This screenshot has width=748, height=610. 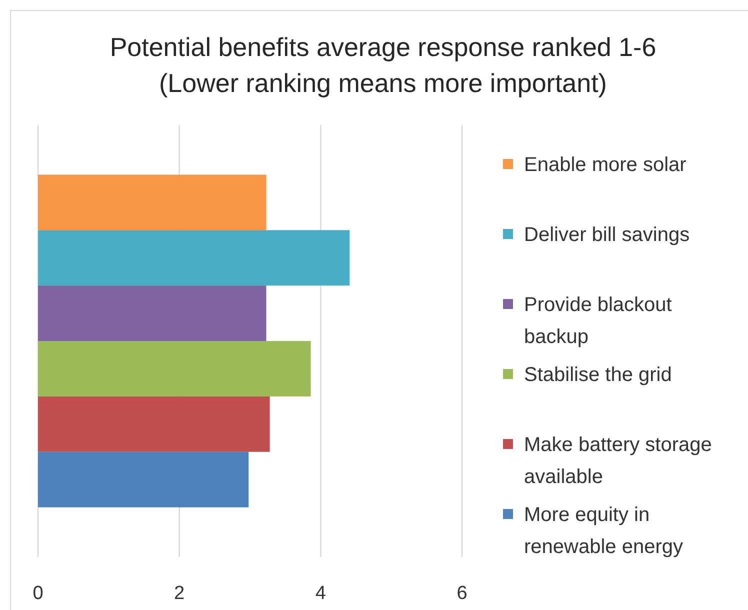 I want to click on legend-label: Stabilise the grid, so click(x=598, y=375).